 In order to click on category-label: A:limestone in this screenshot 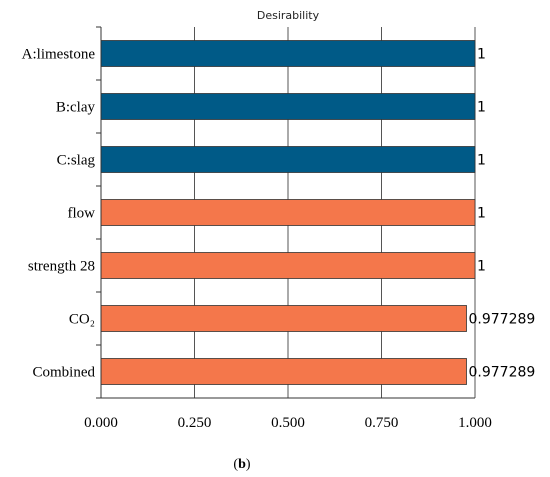, I will do `click(59, 55)`.